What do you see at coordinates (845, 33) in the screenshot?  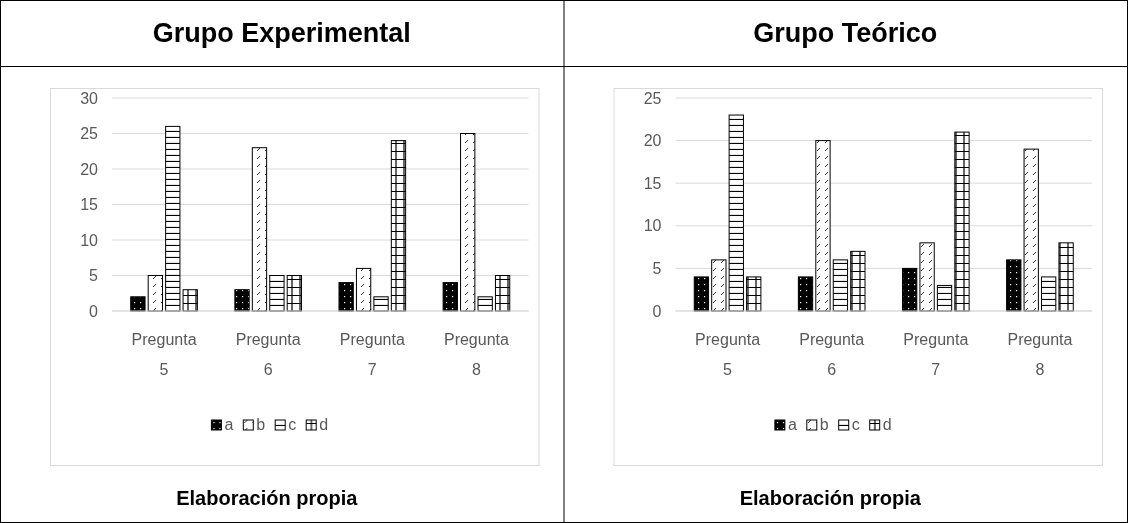 I see `chart-title: Grupo Teórico` at bounding box center [845, 33].